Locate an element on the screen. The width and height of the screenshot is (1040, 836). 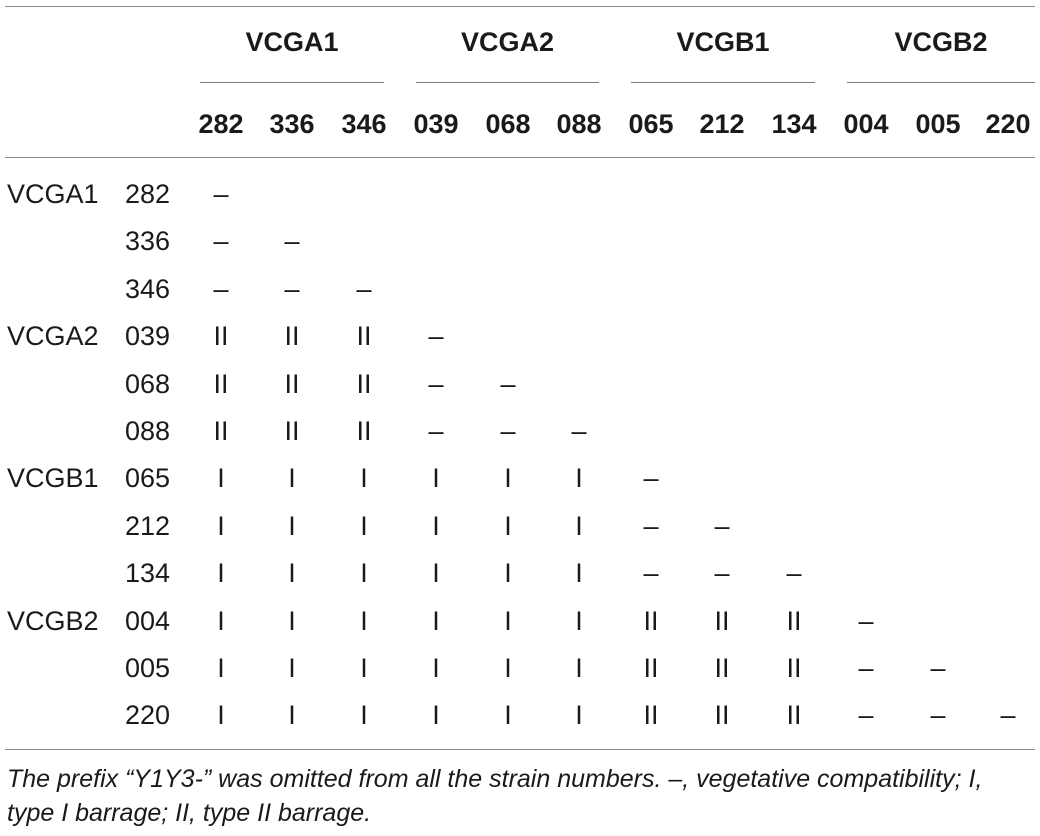
row-strain-label: 005 is located at coordinates (148, 668).